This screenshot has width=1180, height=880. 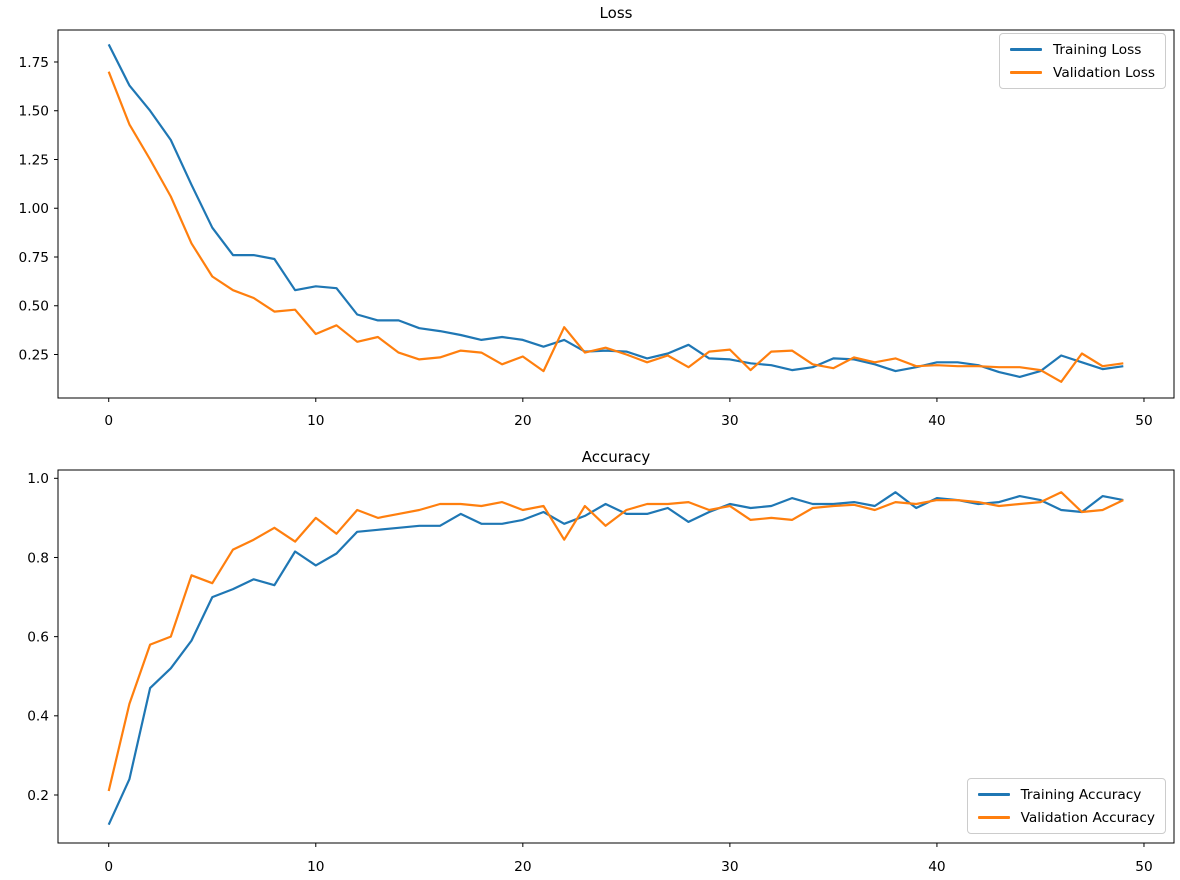 I want to click on validation-loss-legend-line-icon, so click(x=1026, y=72).